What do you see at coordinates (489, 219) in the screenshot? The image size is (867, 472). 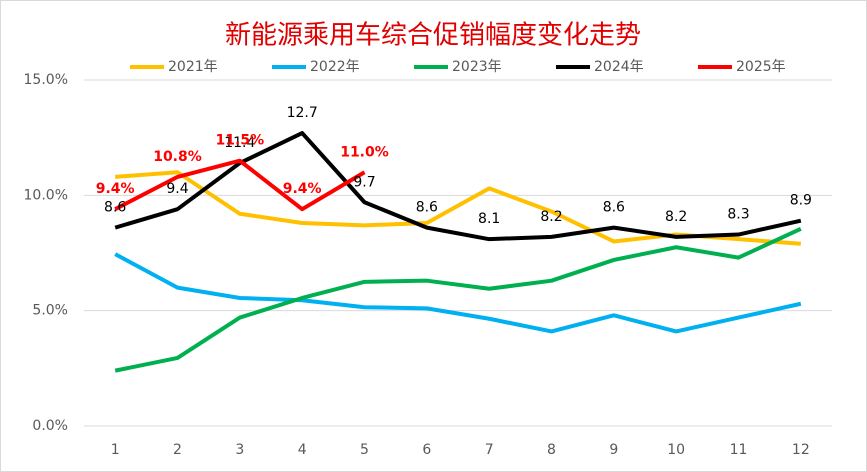 I see `data-label: 8.1` at bounding box center [489, 219].